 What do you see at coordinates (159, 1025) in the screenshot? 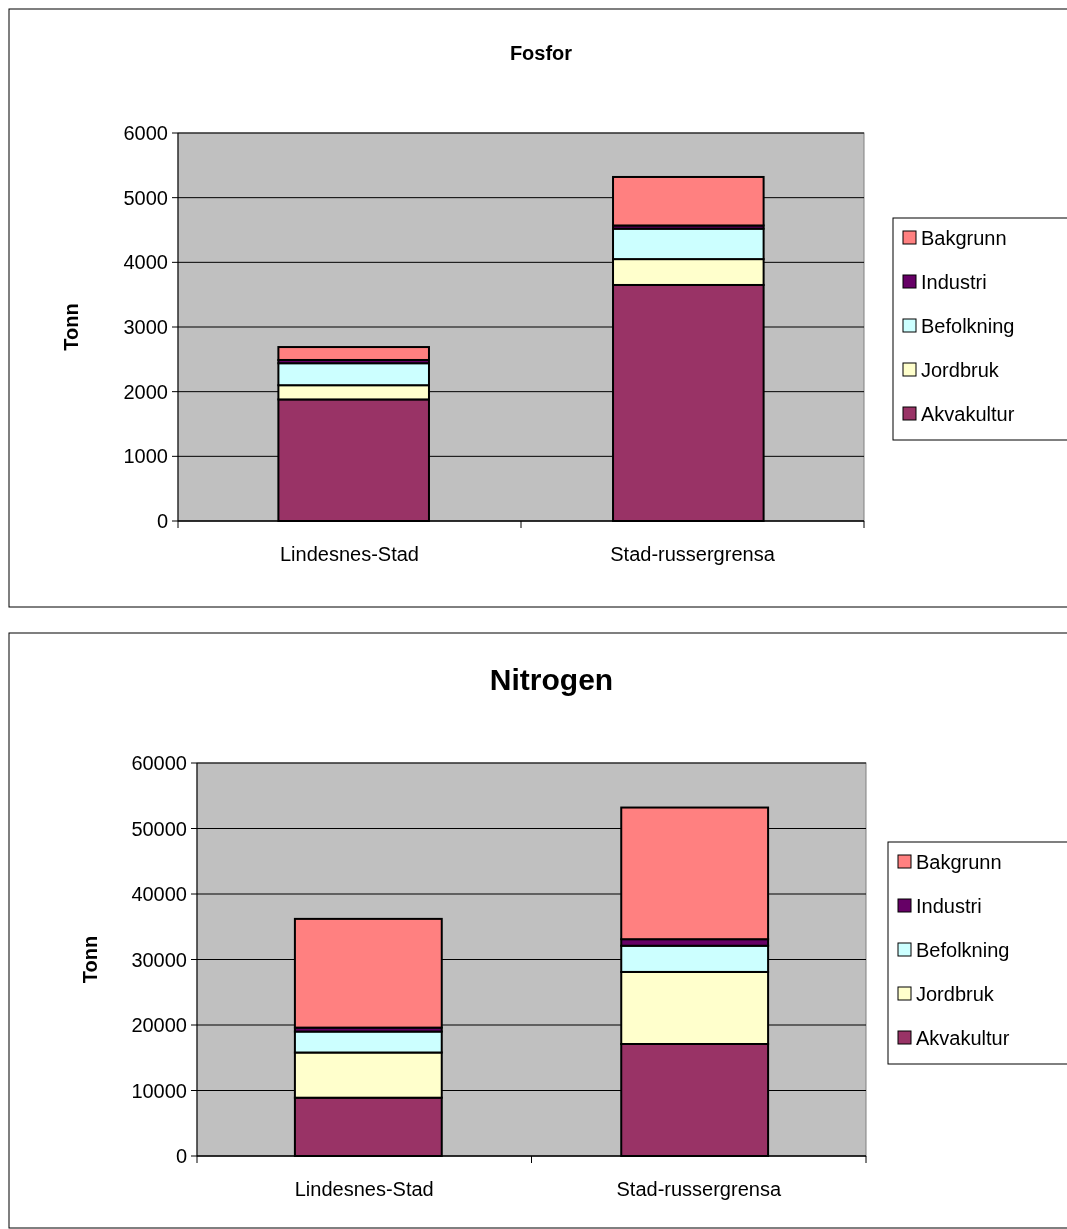
I see `y-tick-label: 20000` at bounding box center [159, 1025].